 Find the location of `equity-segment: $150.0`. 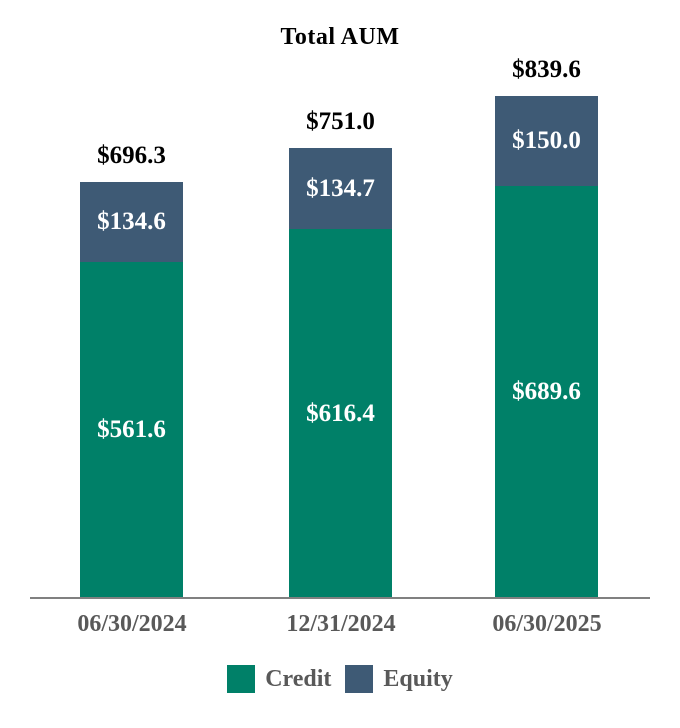

equity-segment: $150.0 is located at coordinates (546, 141).